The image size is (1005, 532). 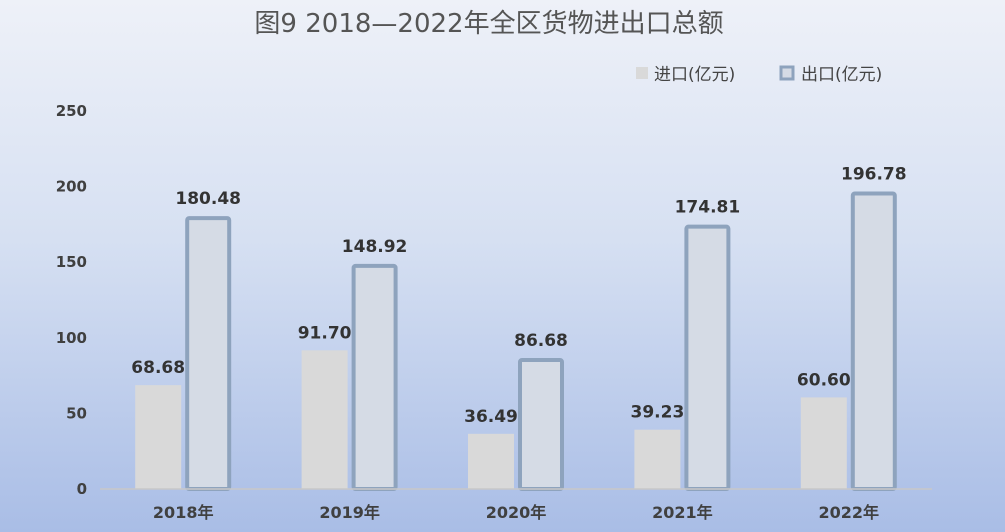 I want to click on data-label-import: 68.68, so click(x=158, y=368).